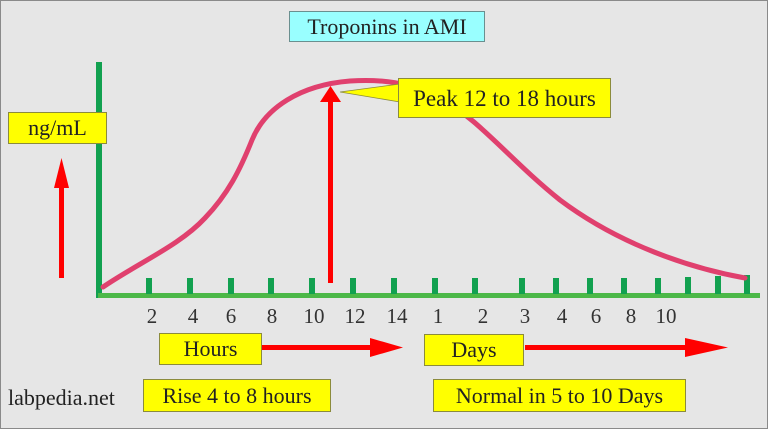 The width and height of the screenshot is (768, 429). I want to click on peak-callout: Peak 12 to 18 hours, so click(504, 98).